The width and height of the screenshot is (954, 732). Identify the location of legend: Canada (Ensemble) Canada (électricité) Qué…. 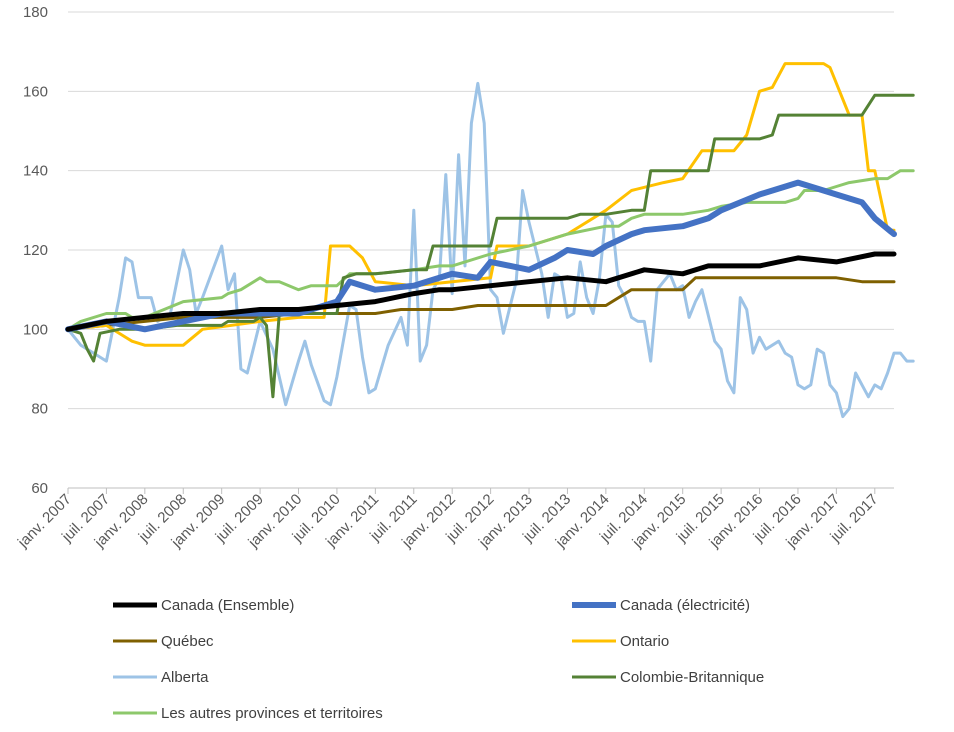
(438, 659).